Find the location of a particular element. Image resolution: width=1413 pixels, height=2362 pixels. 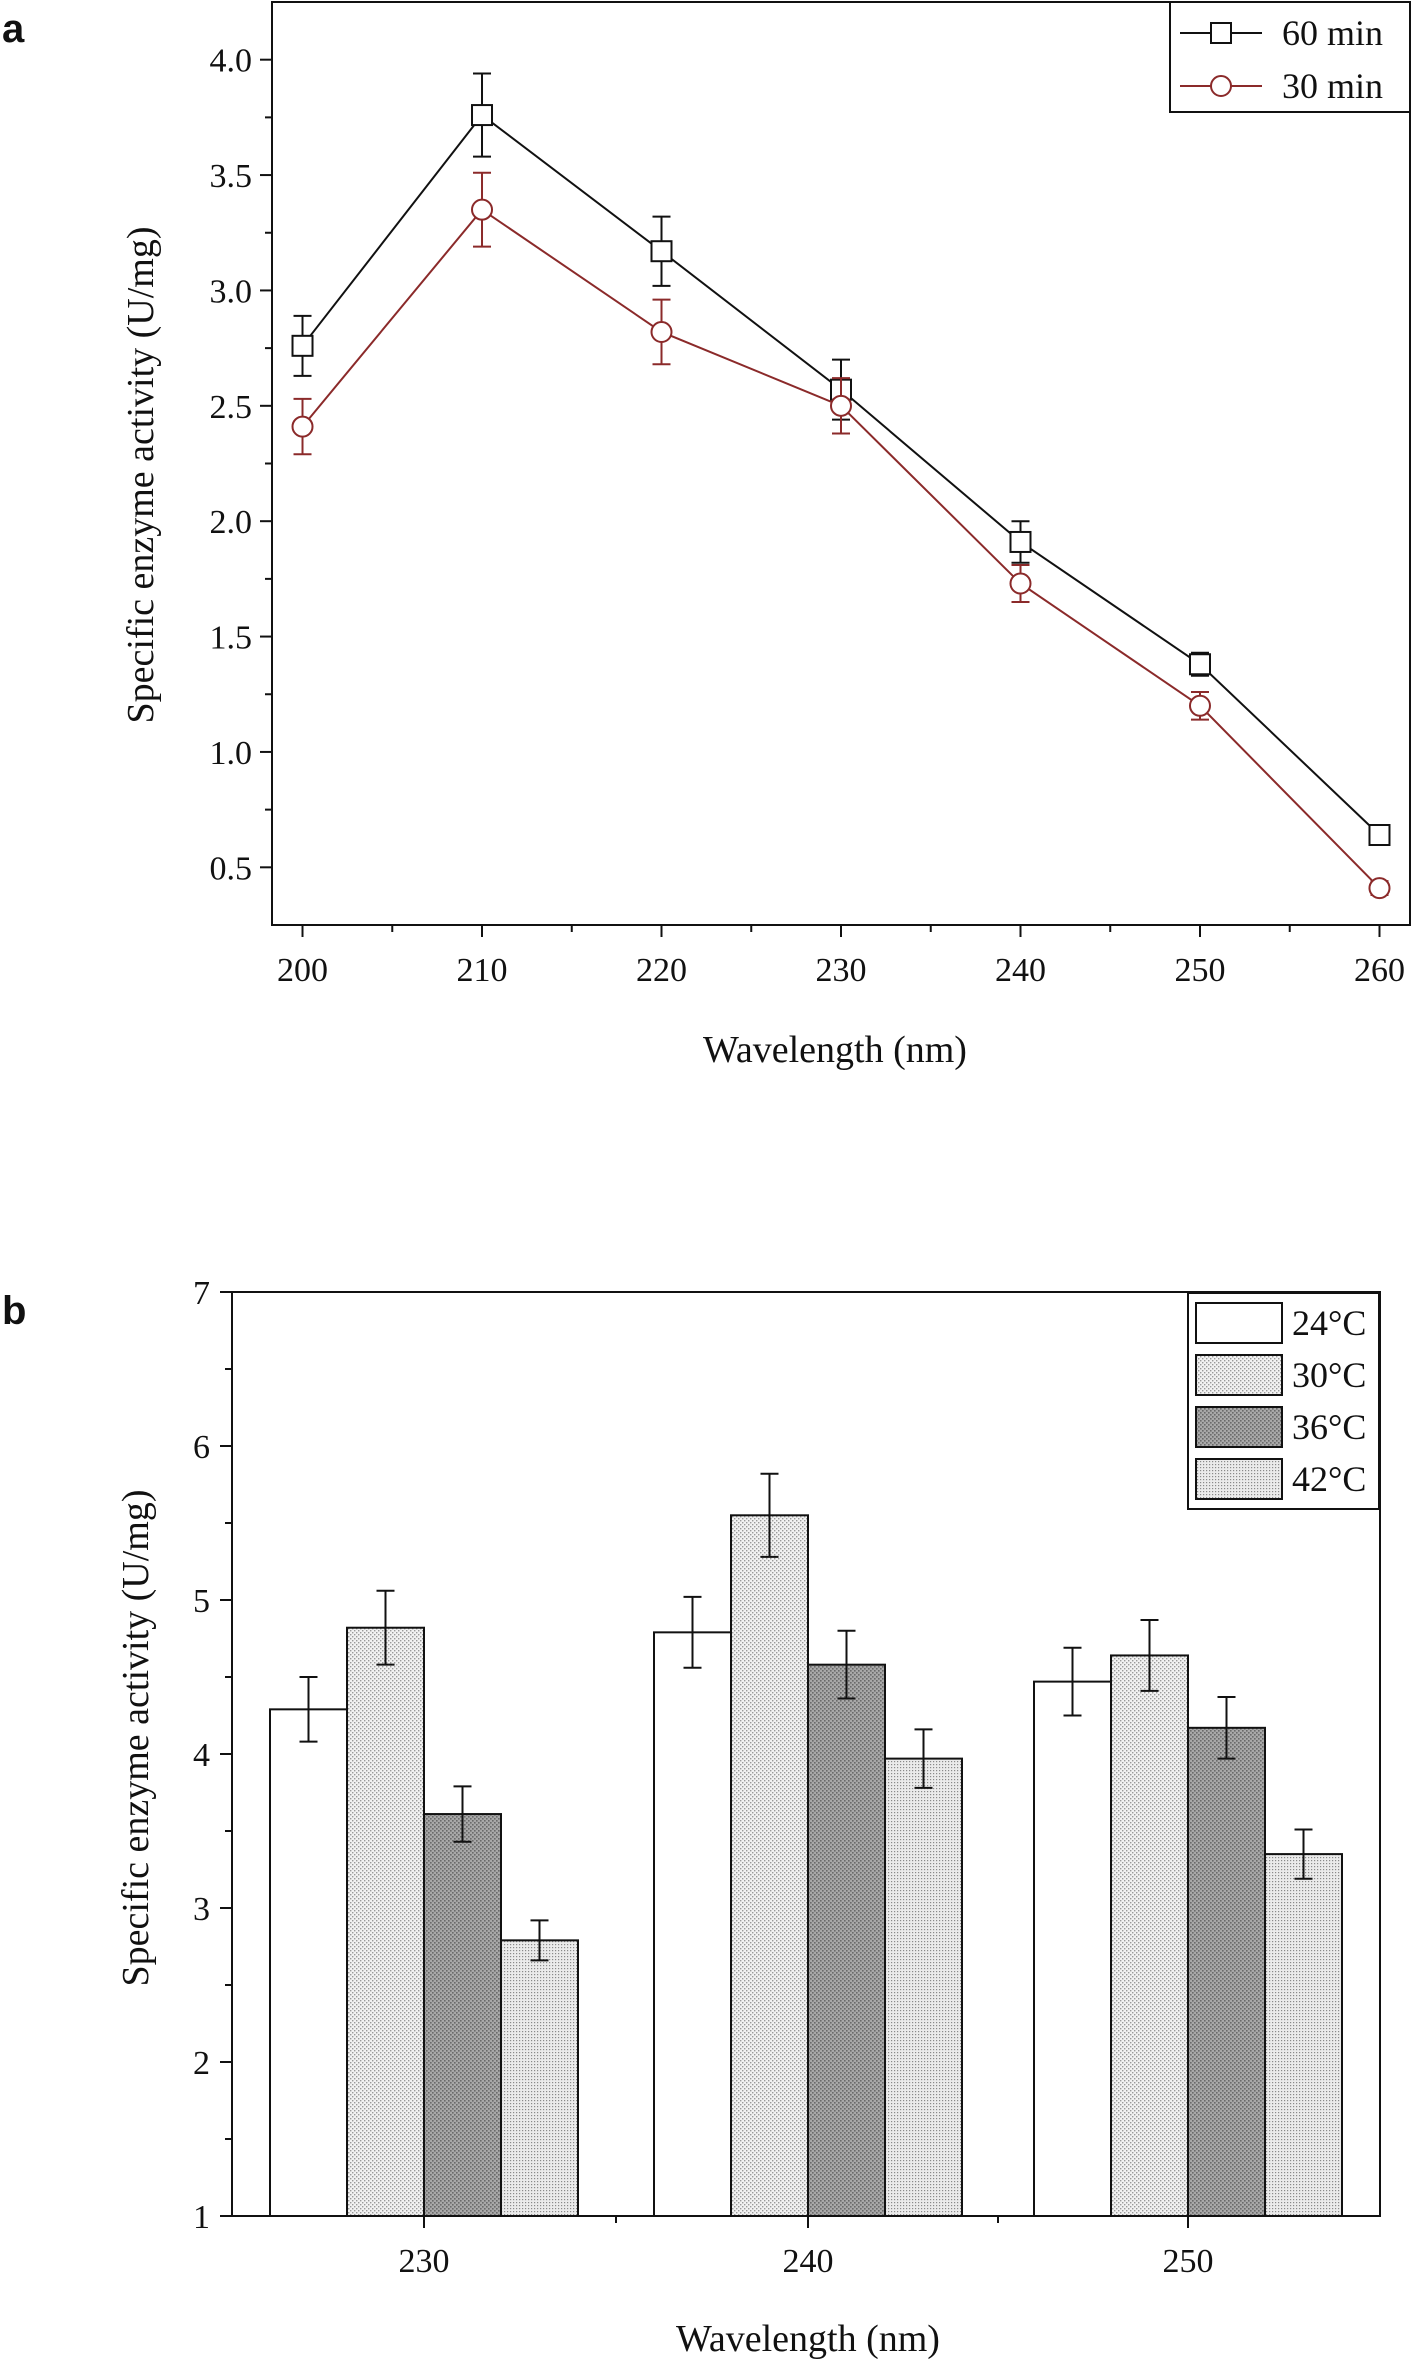

panel-b-x-tick-label: 230 is located at coordinates (424, 2261).